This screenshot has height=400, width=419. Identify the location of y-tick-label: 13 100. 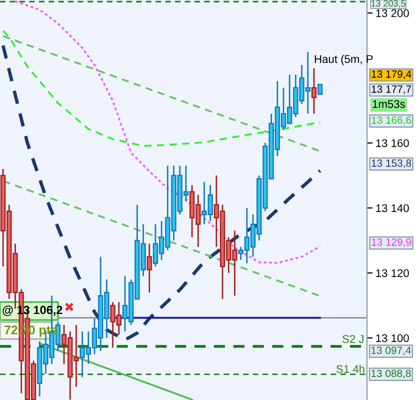
(392, 338).